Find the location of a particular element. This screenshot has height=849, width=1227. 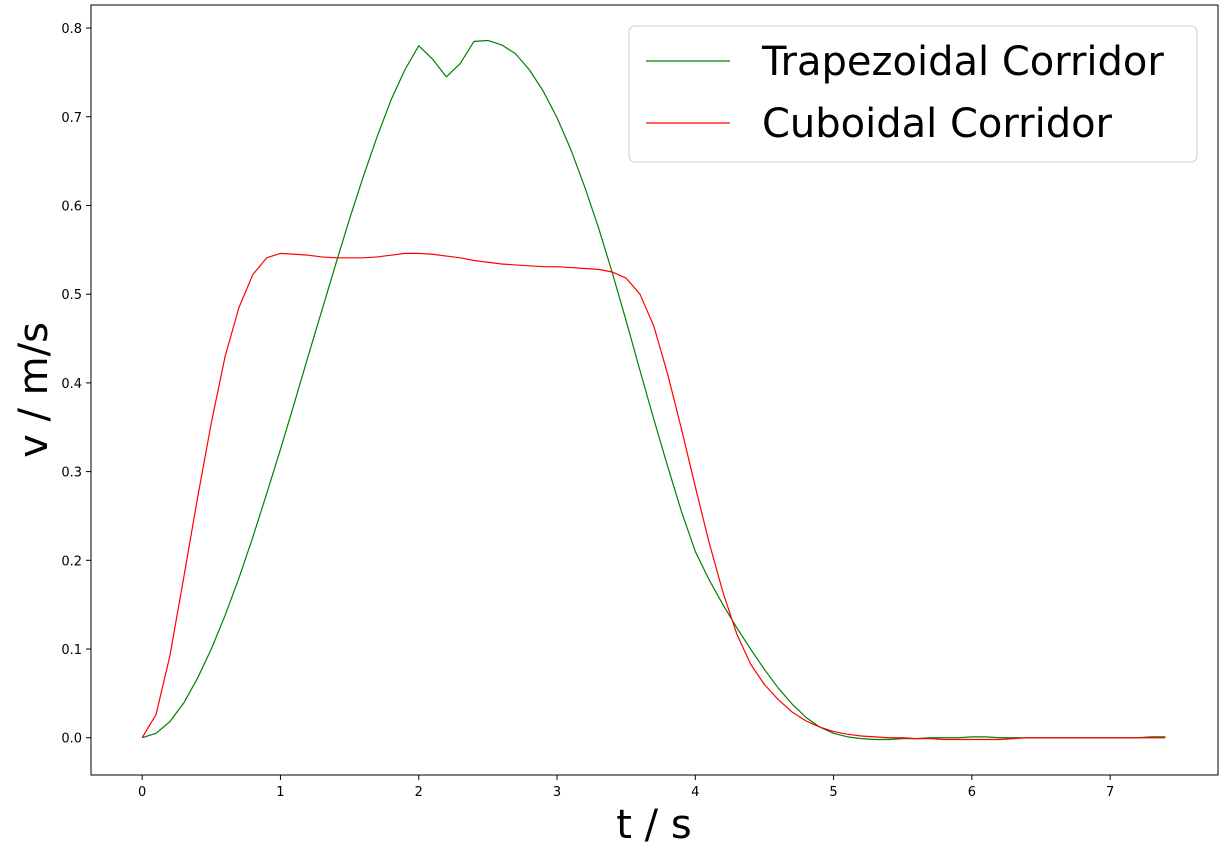

legend-box is located at coordinates (913, 94).